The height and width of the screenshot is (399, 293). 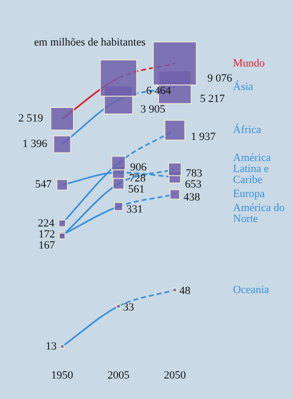 I want to click on data-label: 3 905, so click(x=153, y=110).